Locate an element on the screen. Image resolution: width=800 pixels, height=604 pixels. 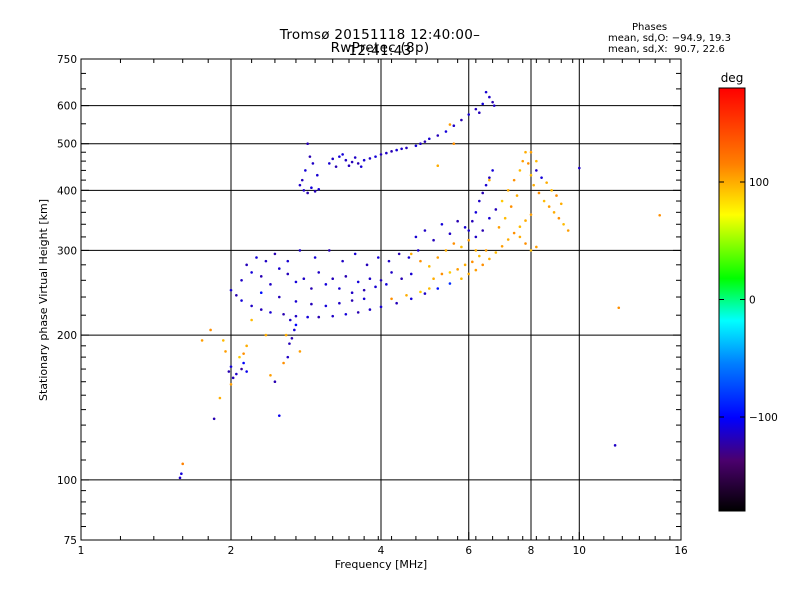
x-tick-label: 10 is located at coordinates (579, 551).